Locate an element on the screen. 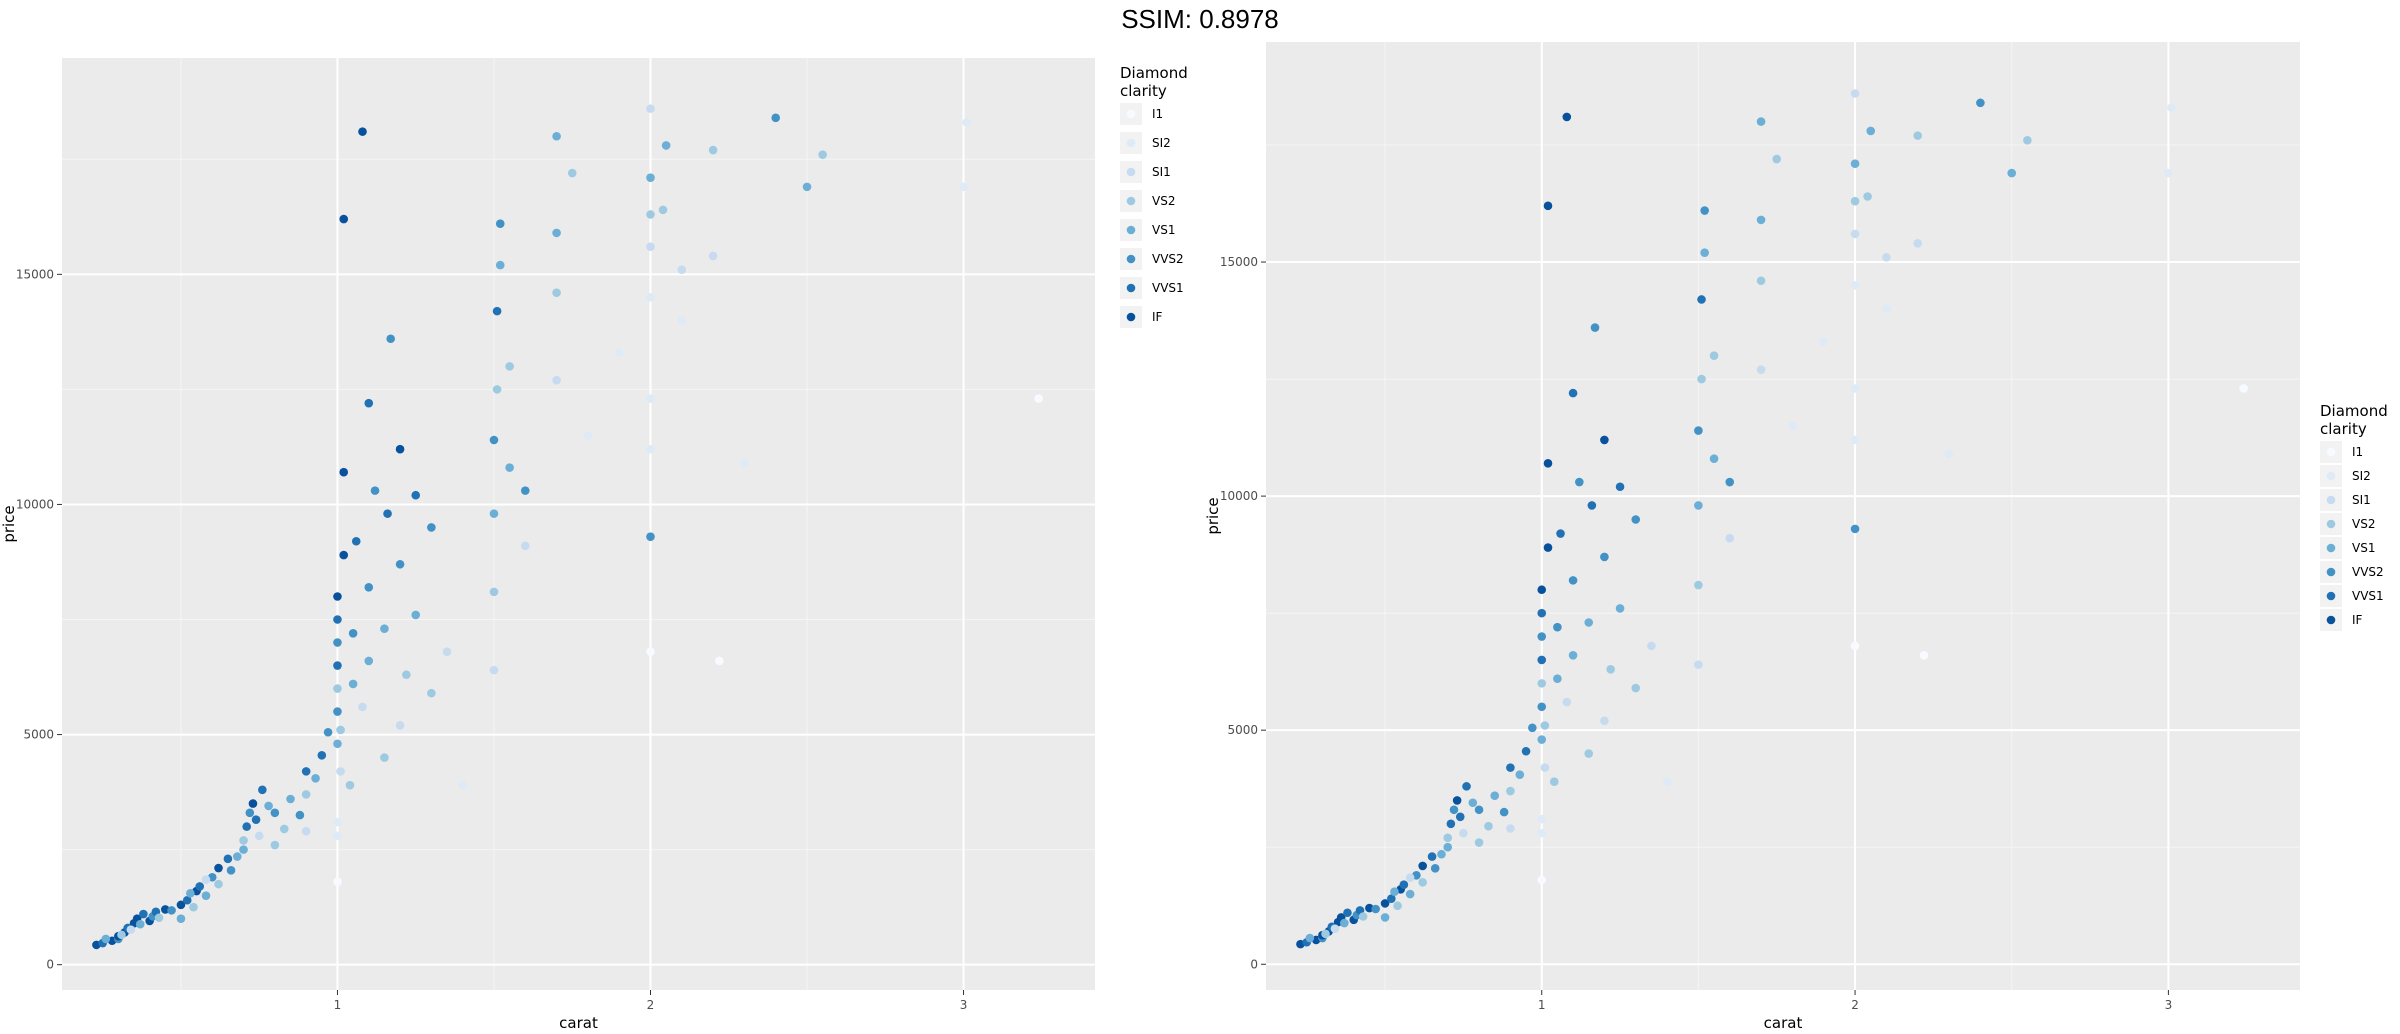 Image resolution: width=2400 pixels, height=1034 pixels. y-tick-label: 10000 is located at coordinates (35, 504).